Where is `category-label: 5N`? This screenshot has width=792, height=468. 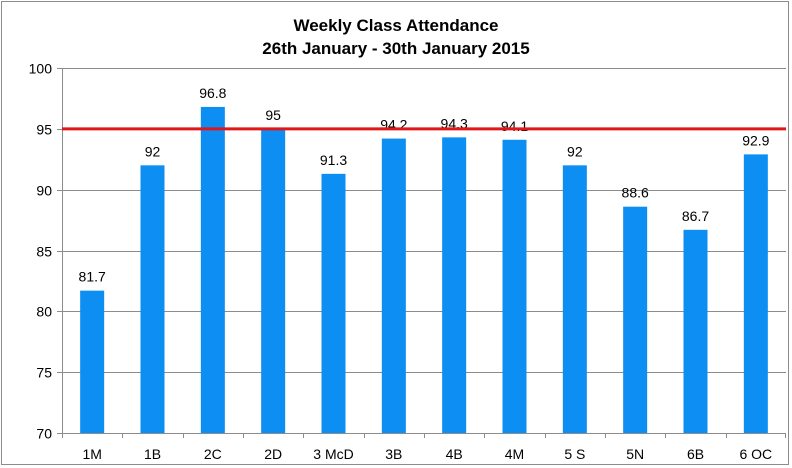 category-label: 5N is located at coordinates (635, 454).